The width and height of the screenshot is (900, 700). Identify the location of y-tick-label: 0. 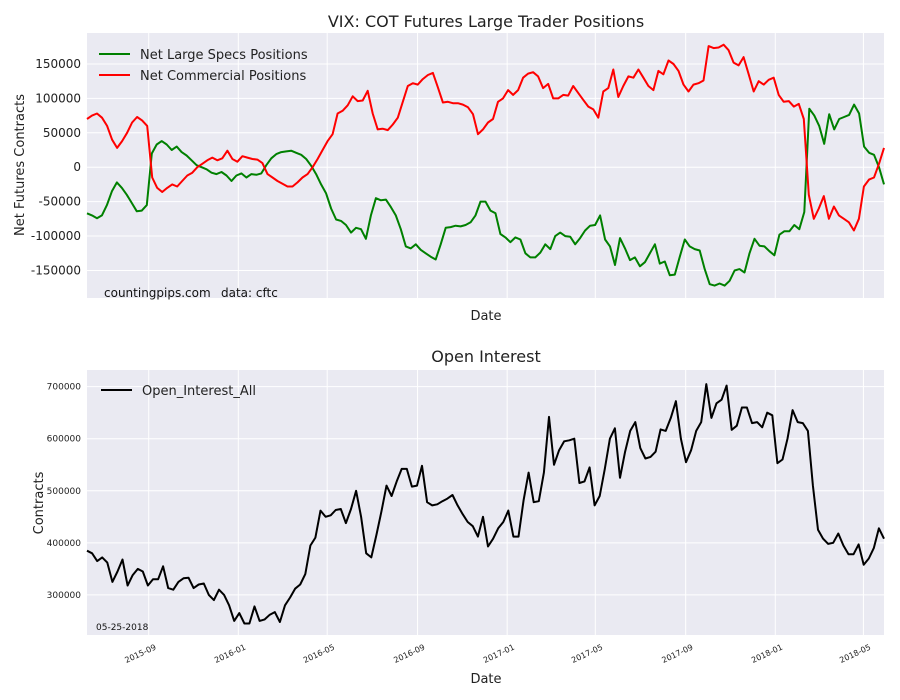
(77, 167).